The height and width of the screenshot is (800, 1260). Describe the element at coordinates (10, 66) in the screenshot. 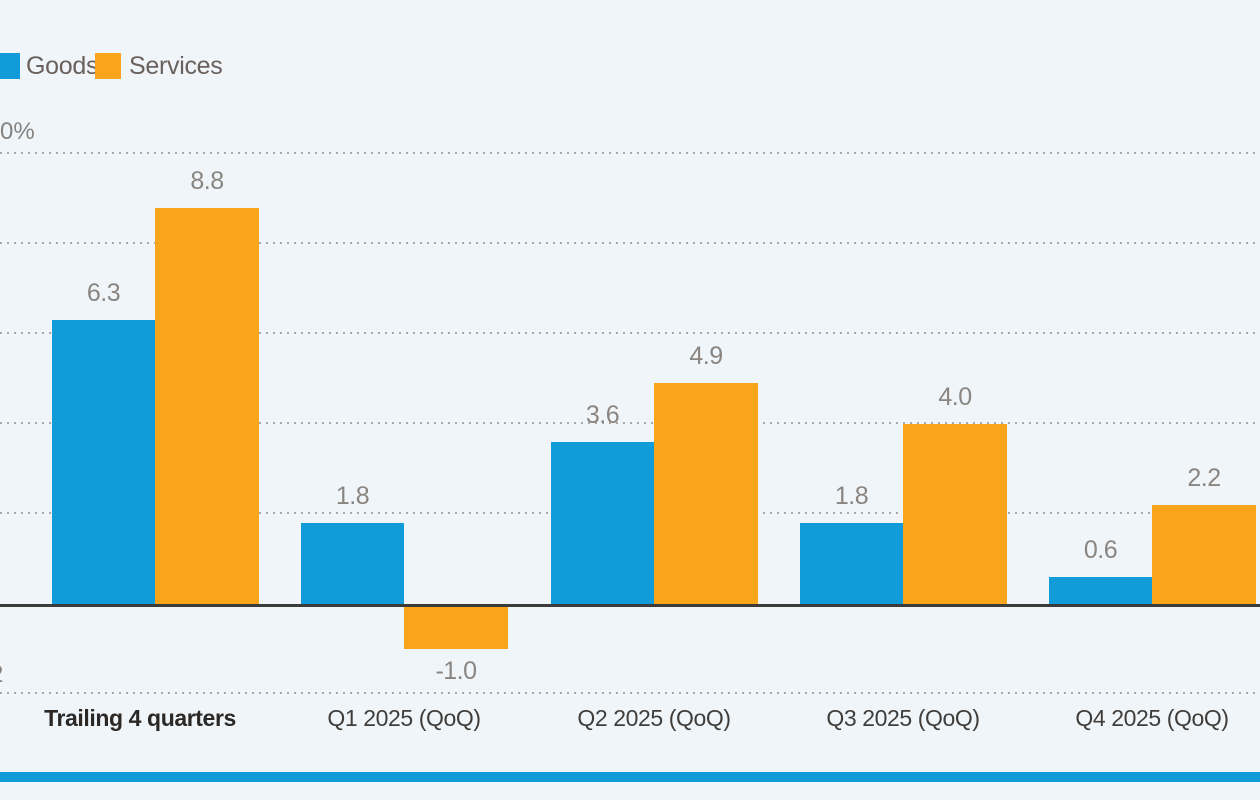

I see `legend-swatch-goods` at that location.